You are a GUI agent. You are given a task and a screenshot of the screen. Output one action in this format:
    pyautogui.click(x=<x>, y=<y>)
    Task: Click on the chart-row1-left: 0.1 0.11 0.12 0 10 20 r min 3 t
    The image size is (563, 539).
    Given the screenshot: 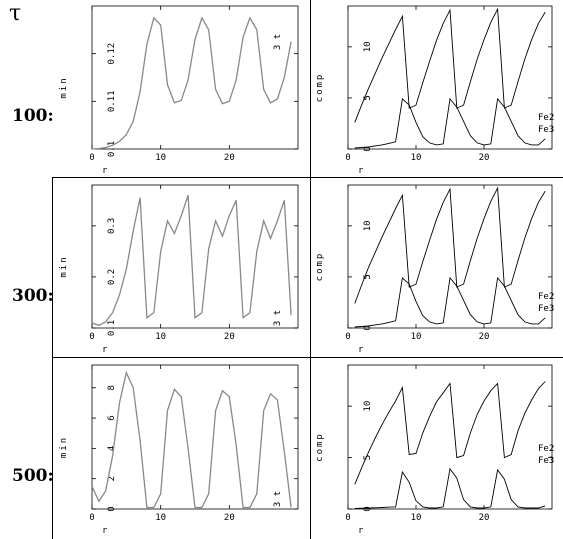 What is the action you would take?
    pyautogui.click(x=182, y=88)
    